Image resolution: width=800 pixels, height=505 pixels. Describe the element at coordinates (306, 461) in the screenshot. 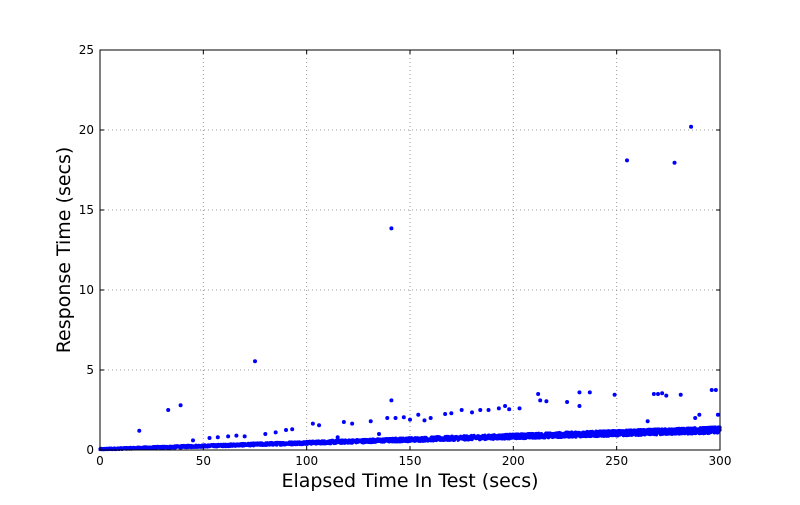

I see `x-tick-label: 100` at that location.